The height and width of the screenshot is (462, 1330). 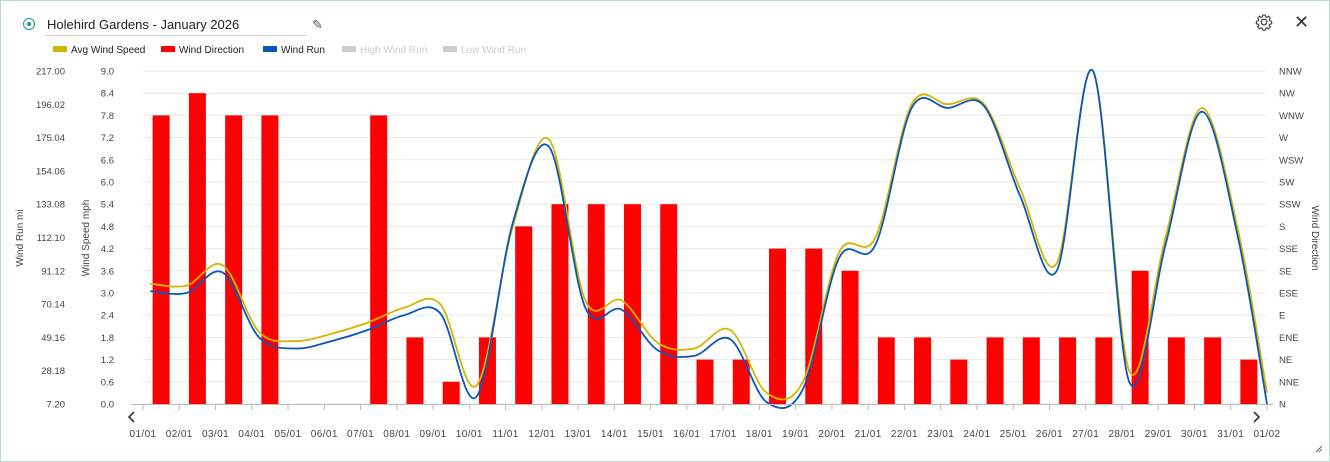 I want to click on y-tick-wind-direction: NE, so click(x=1285, y=360).